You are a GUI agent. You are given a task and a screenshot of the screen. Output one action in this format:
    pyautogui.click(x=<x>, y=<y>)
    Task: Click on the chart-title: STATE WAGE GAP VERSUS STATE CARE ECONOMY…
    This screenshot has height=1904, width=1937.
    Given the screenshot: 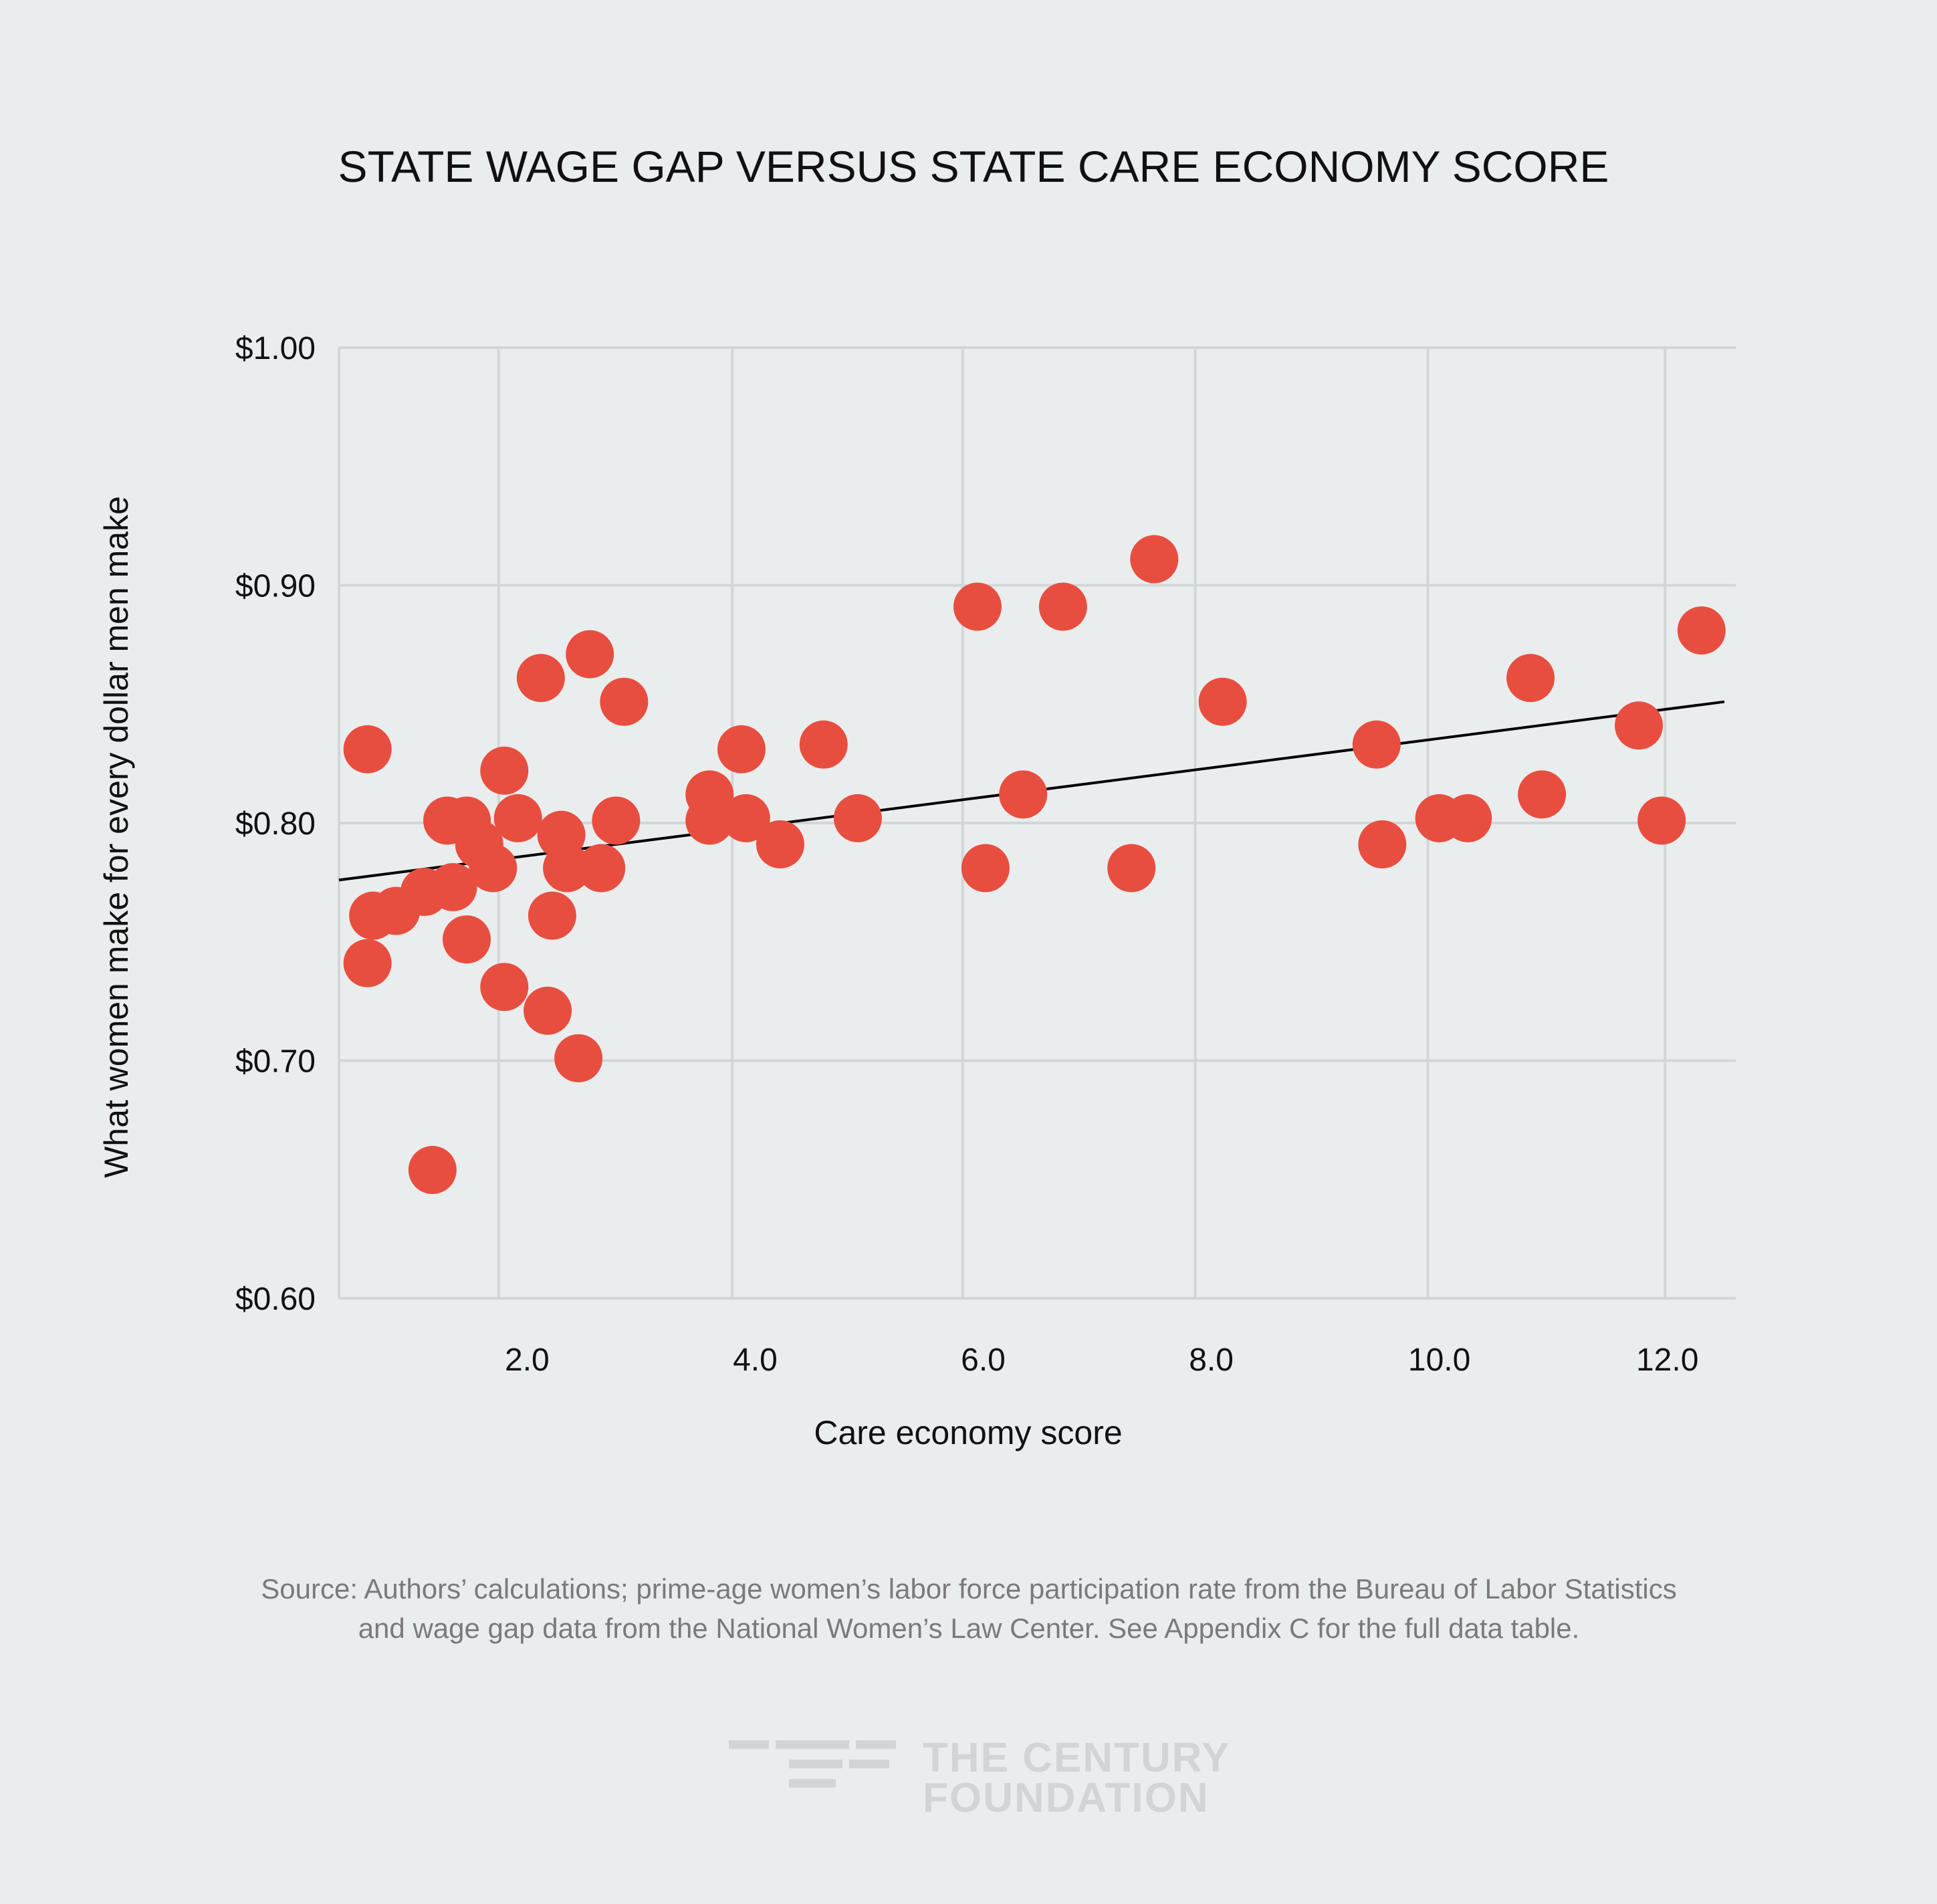 What is the action you would take?
    pyautogui.click(x=973, y=166)
    